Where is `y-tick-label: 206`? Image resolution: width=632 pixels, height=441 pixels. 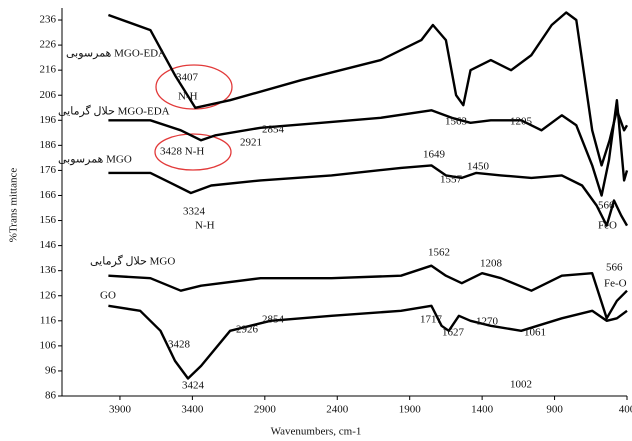
y-tick-label: 206 is located at coordinates (48, 95).